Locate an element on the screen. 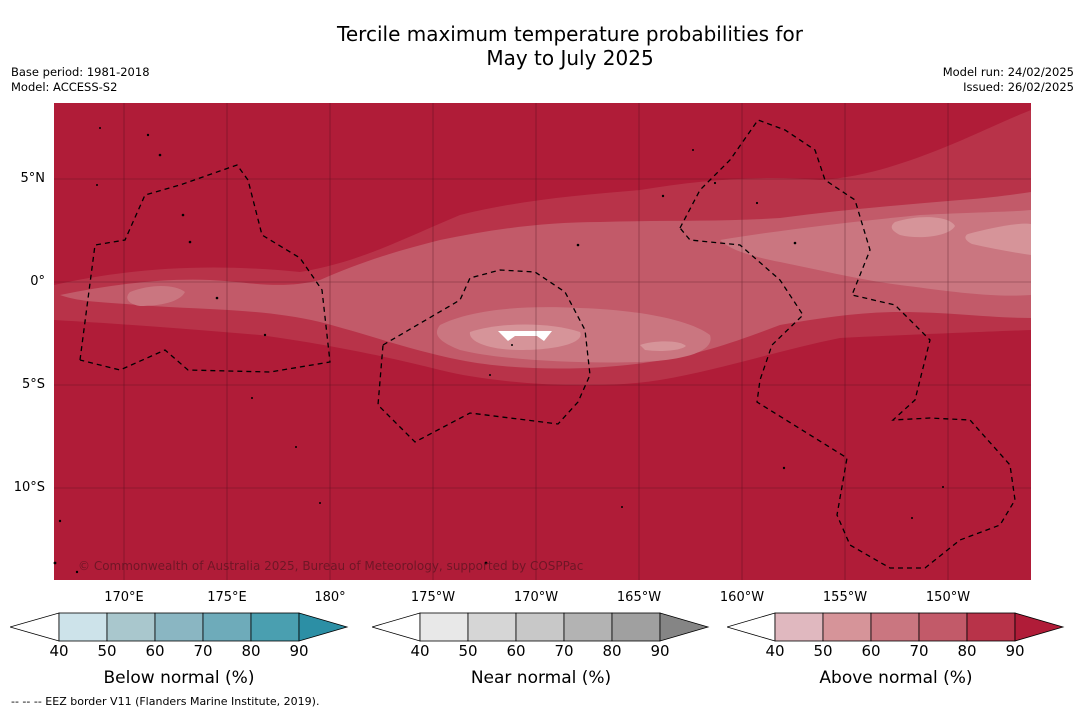 This screenshot has width=1085, height=713. colorbar-below-max-arrow is located at coordinates (323, 627).